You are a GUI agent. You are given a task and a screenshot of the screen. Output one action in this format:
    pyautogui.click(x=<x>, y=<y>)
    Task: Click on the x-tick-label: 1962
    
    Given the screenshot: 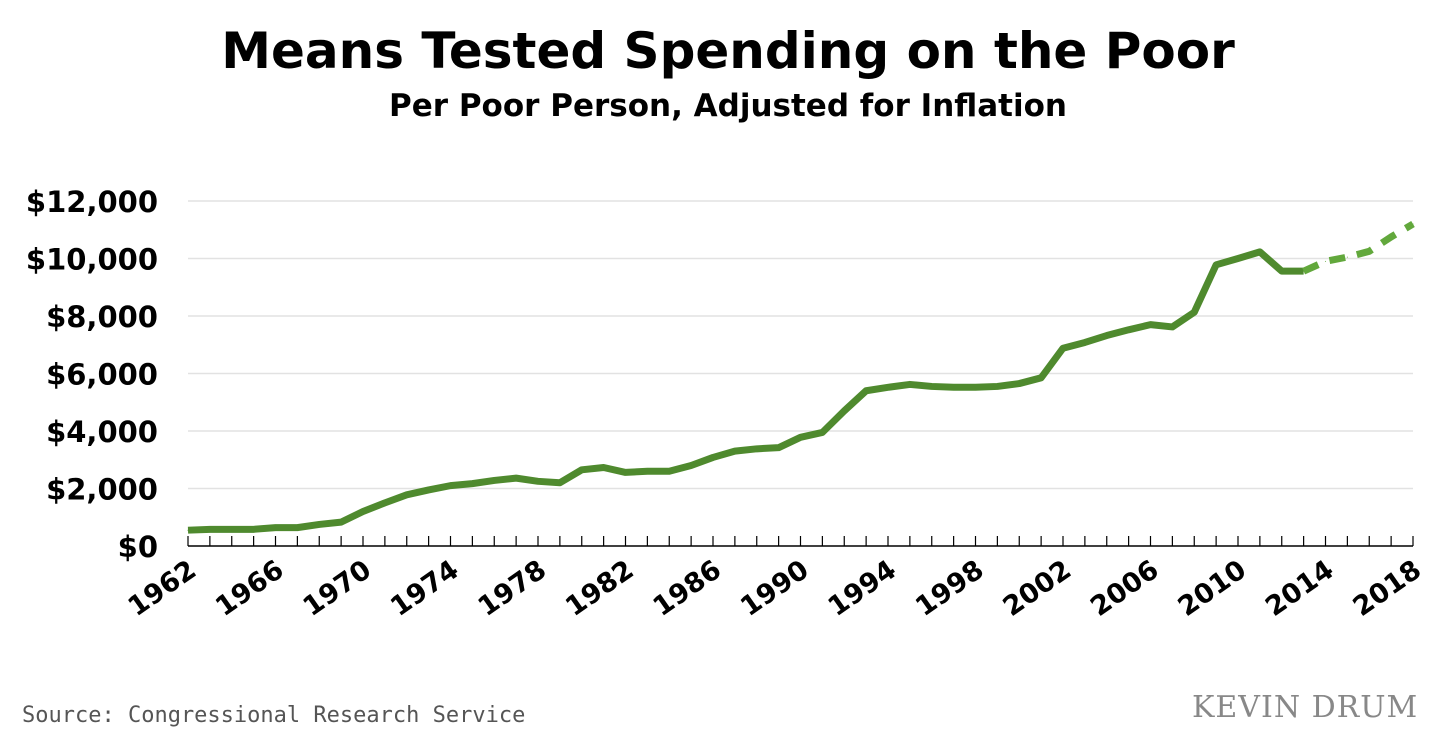 What is the action you would take?
    pyautogui.click(x=162, y=588)
    